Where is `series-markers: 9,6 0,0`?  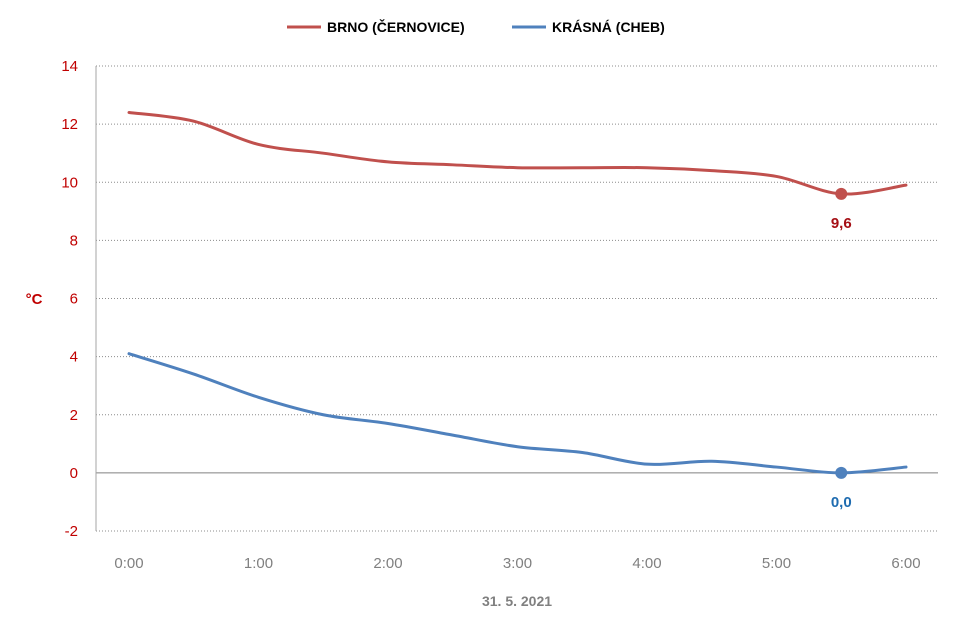 series-markers: 9,6 0,0 is located at coordinates (841, 349).